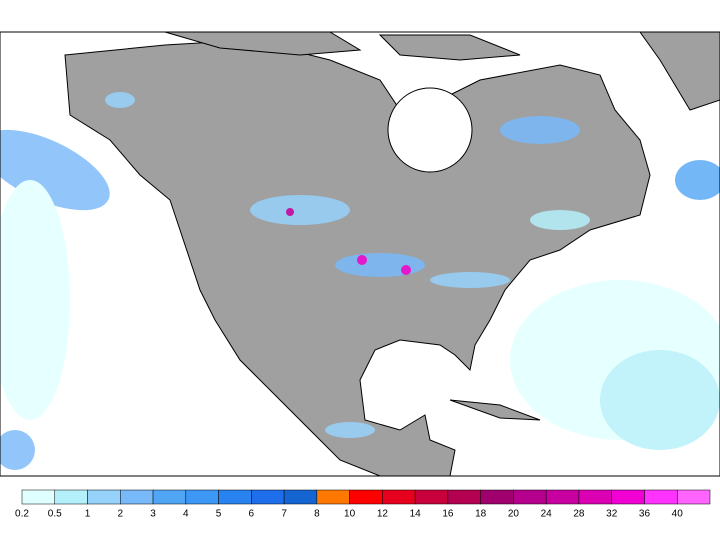  What do you see at coordinates (219, 514) in the screenshot?
I see `colorbar-label: 5` at bounding box center [219, 514].